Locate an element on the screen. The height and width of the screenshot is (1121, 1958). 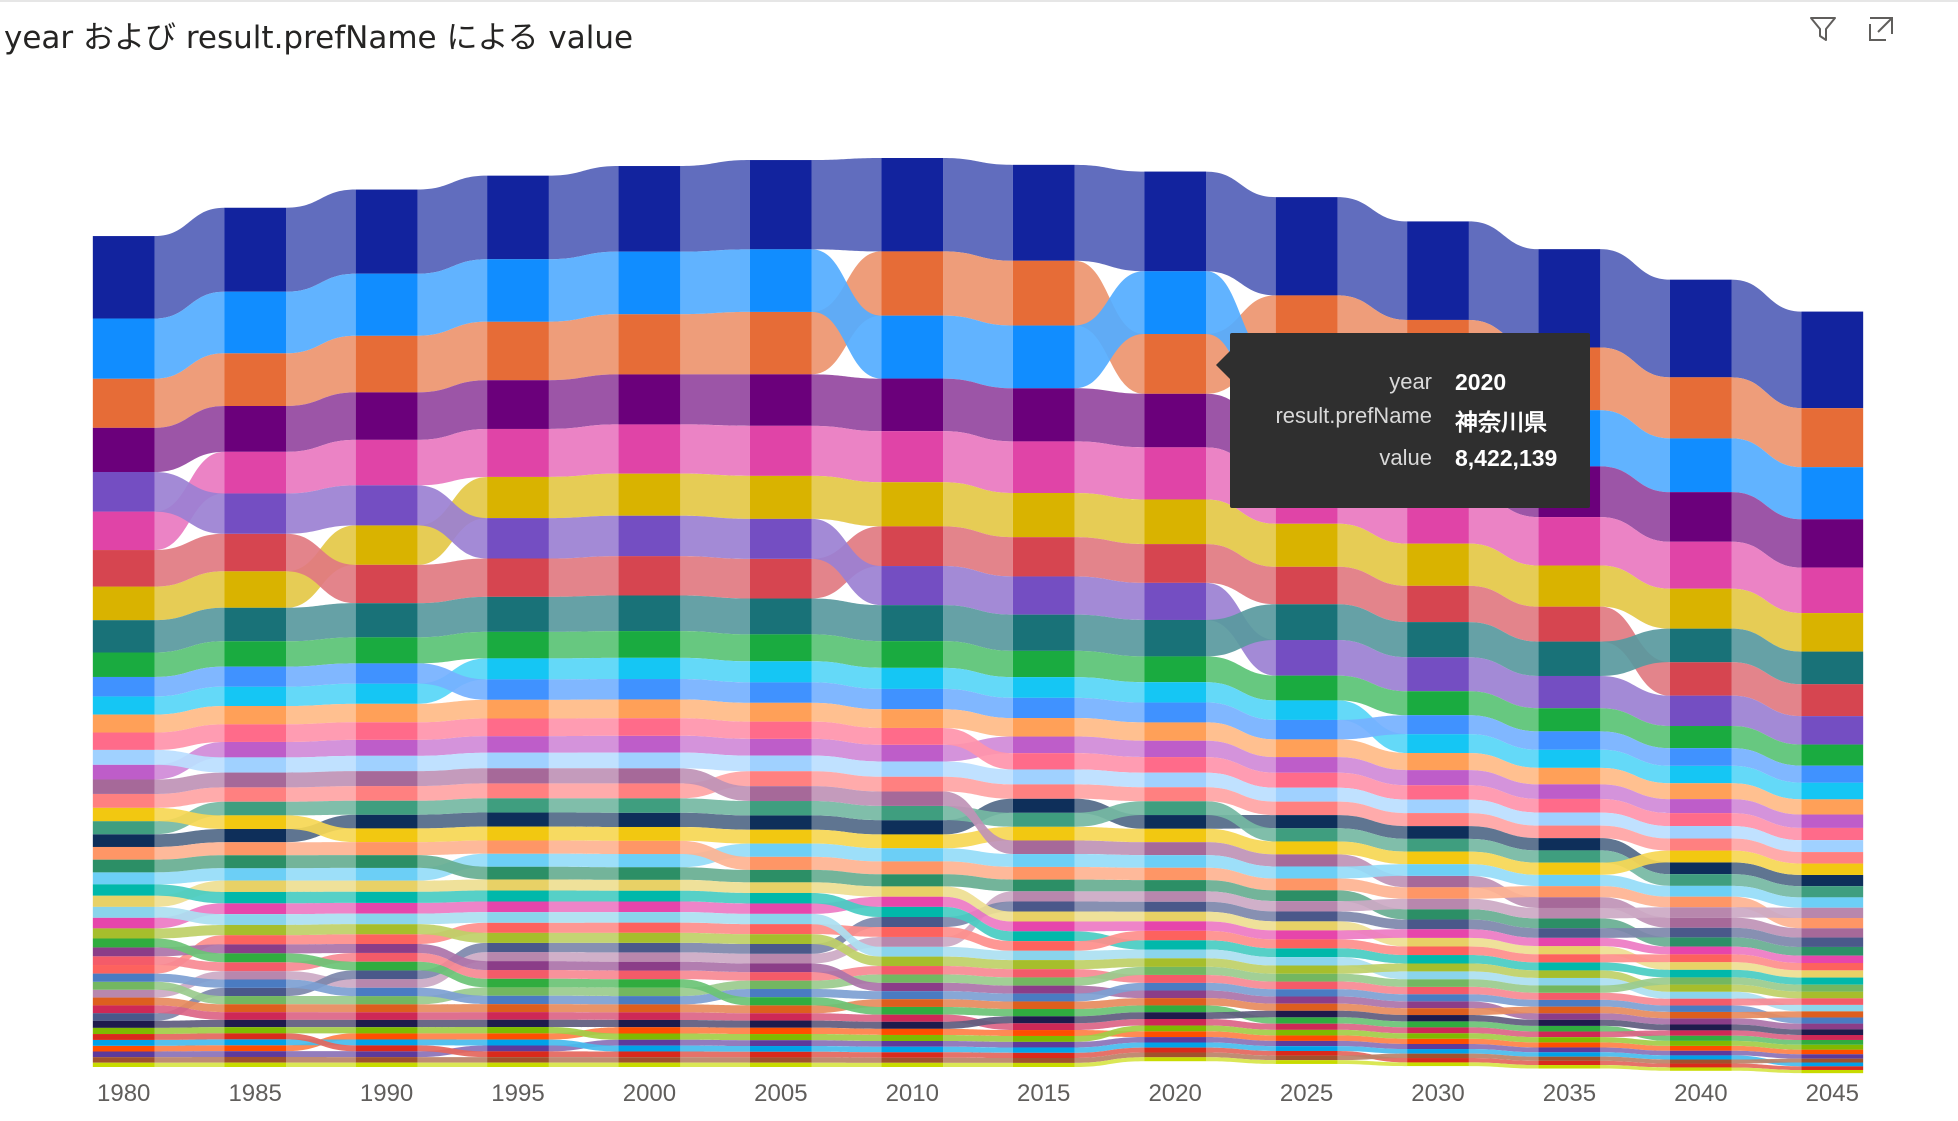
bar-segment-茨城県-2015 is located at coordinates (1043, 687).